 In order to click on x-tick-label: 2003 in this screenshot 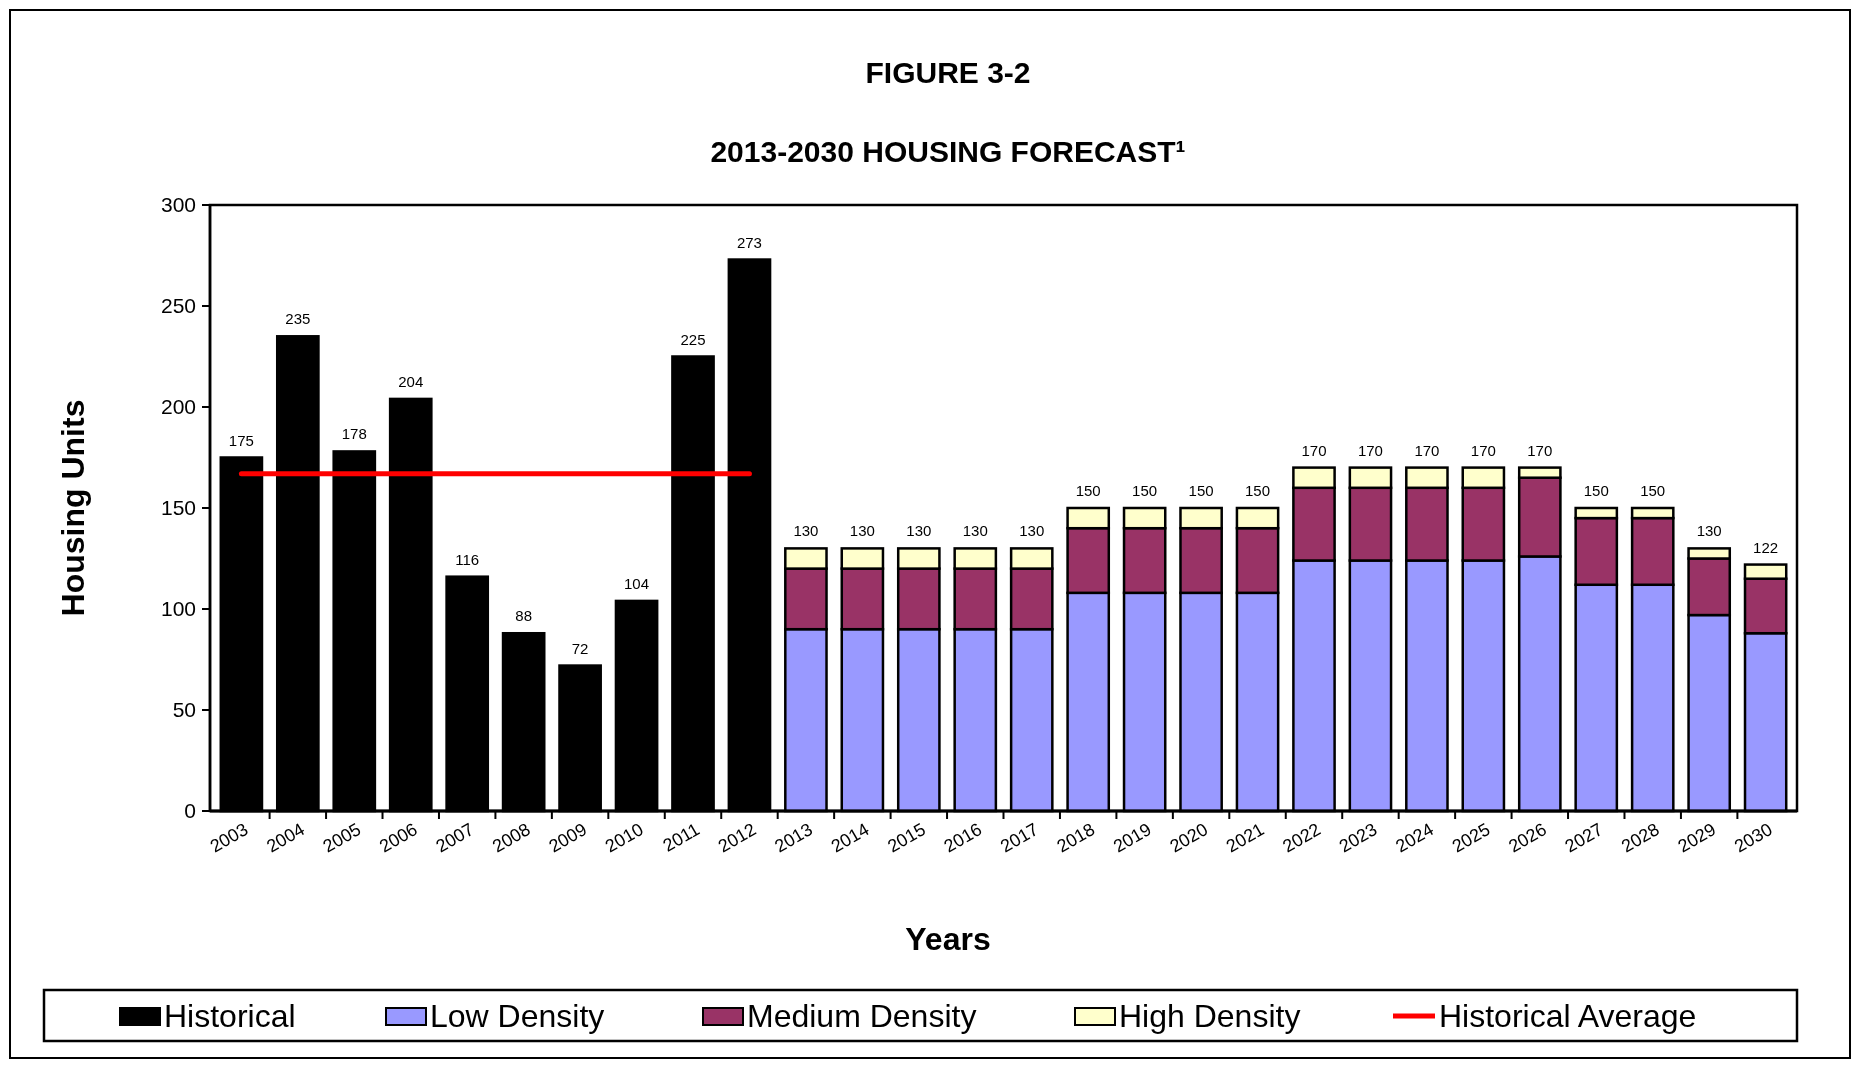, I will do `click(229, 838)`.